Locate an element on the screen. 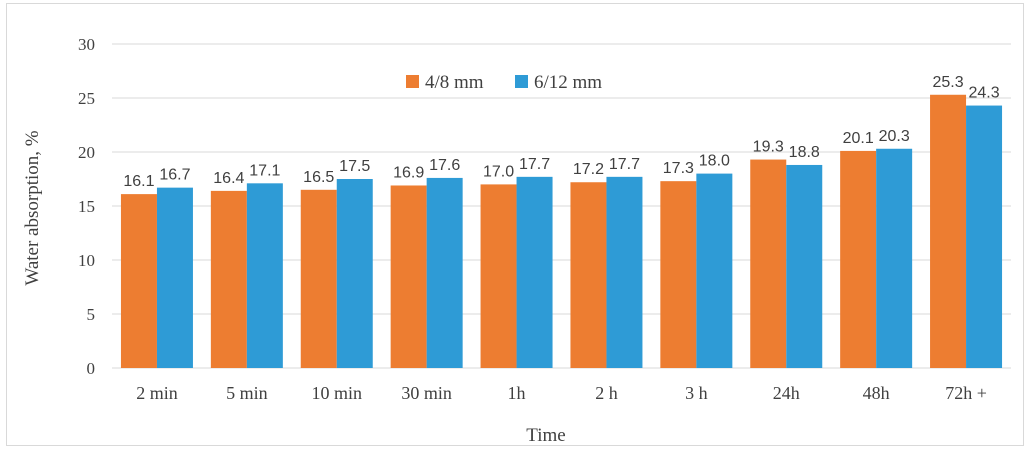 The width and height of the screenshot is (1031, 449). legend-swatch-6-12mm is located at coordinates (521, 81).